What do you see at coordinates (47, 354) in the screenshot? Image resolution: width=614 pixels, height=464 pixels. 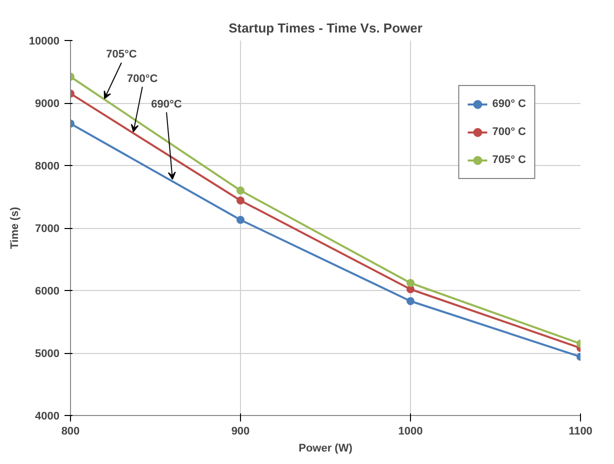 I see `y-tick-label: 5000` at bounding box center [47, 354].